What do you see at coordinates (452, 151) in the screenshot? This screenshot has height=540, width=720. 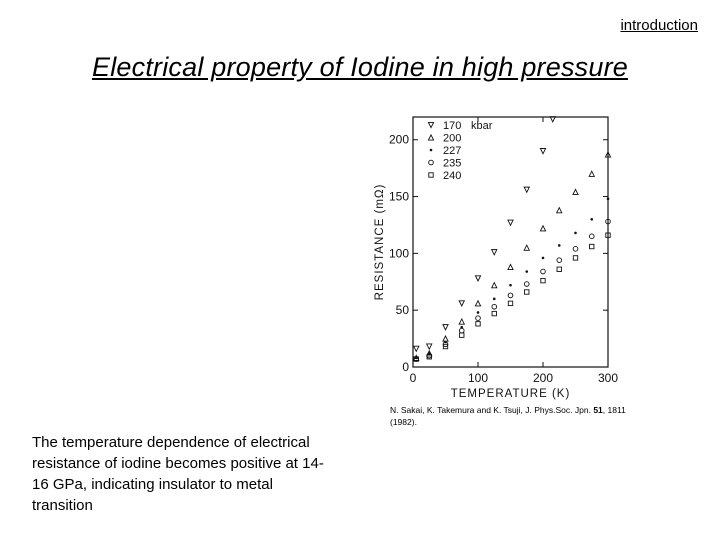 I see `legend-label-227: 227` at bounding box center [452, 151].